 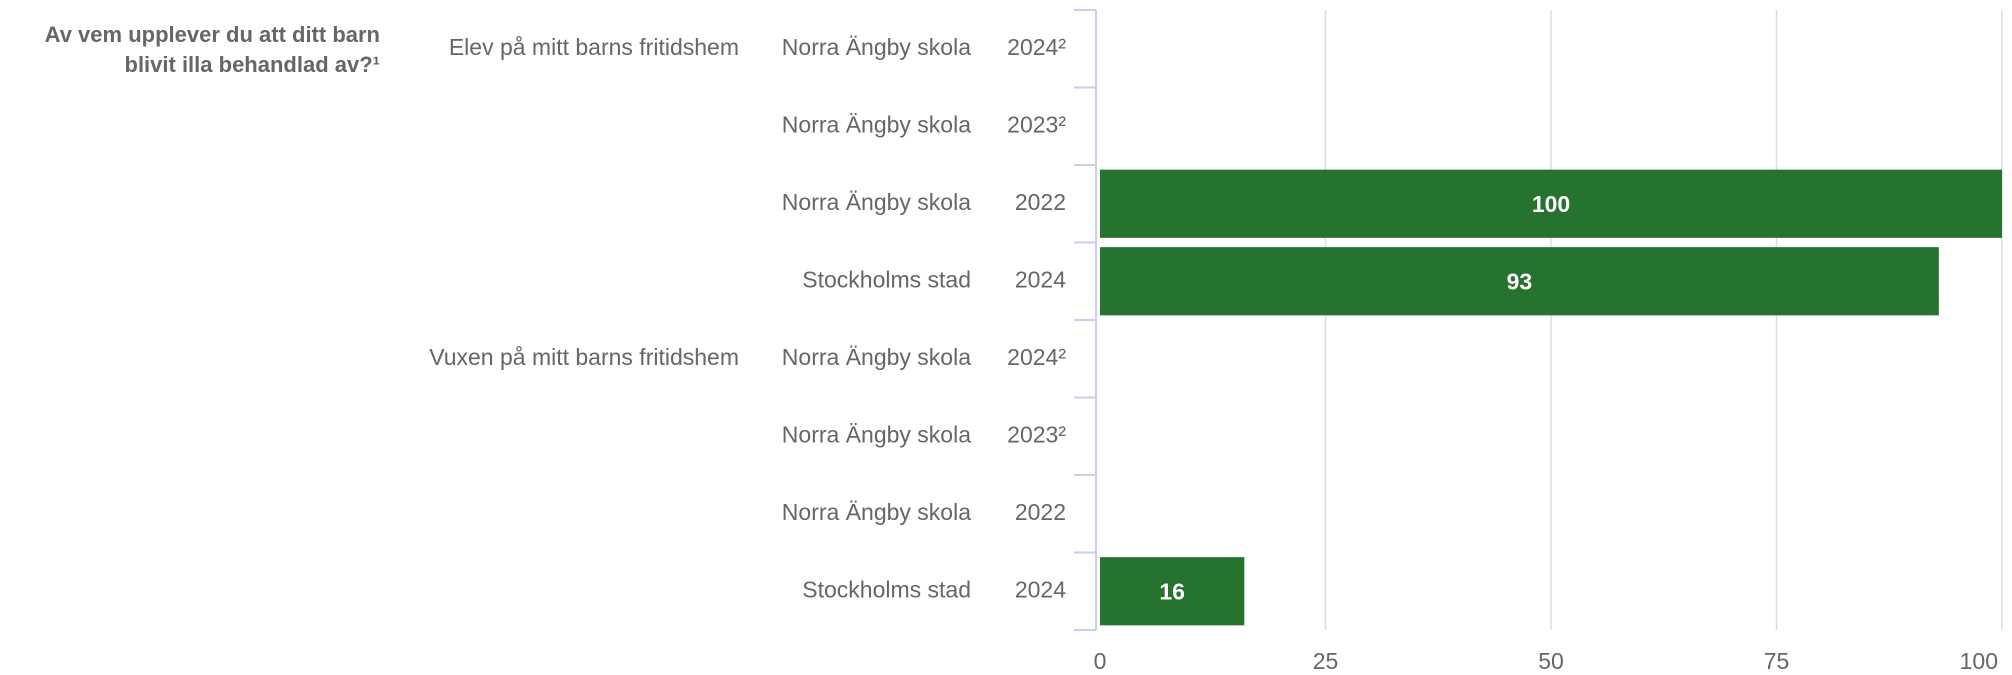 What do you see at coordinates (1777, 661) in the screenshot?
I see `x-tick-label: 75` at bounding box center [1777, 661].